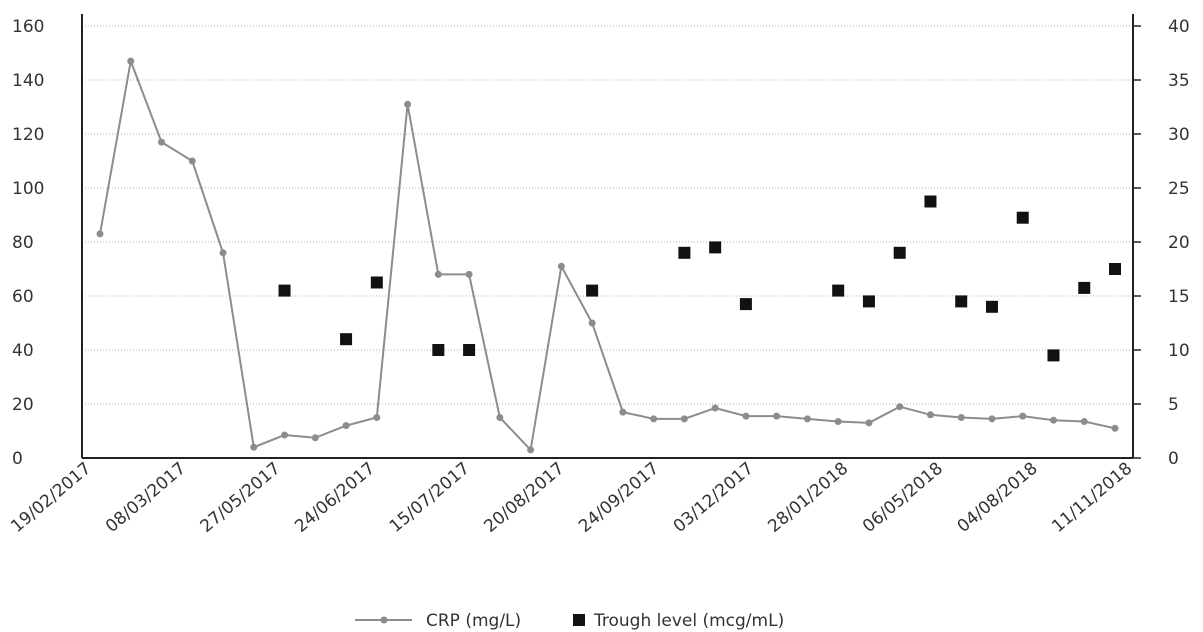 The image size is (1203, 632). I want to click on legend-trough-marker, so click(579, 620).